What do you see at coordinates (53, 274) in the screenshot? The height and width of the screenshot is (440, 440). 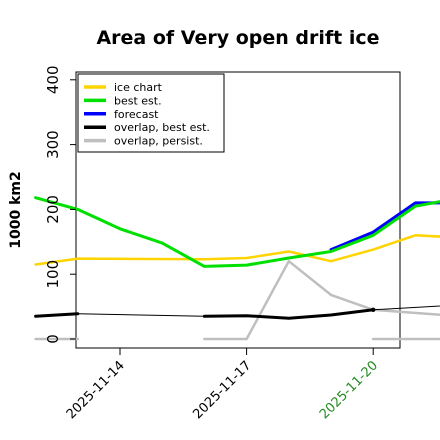 I see `y-tick-label-100: 100` at bounding box center [53, 274].